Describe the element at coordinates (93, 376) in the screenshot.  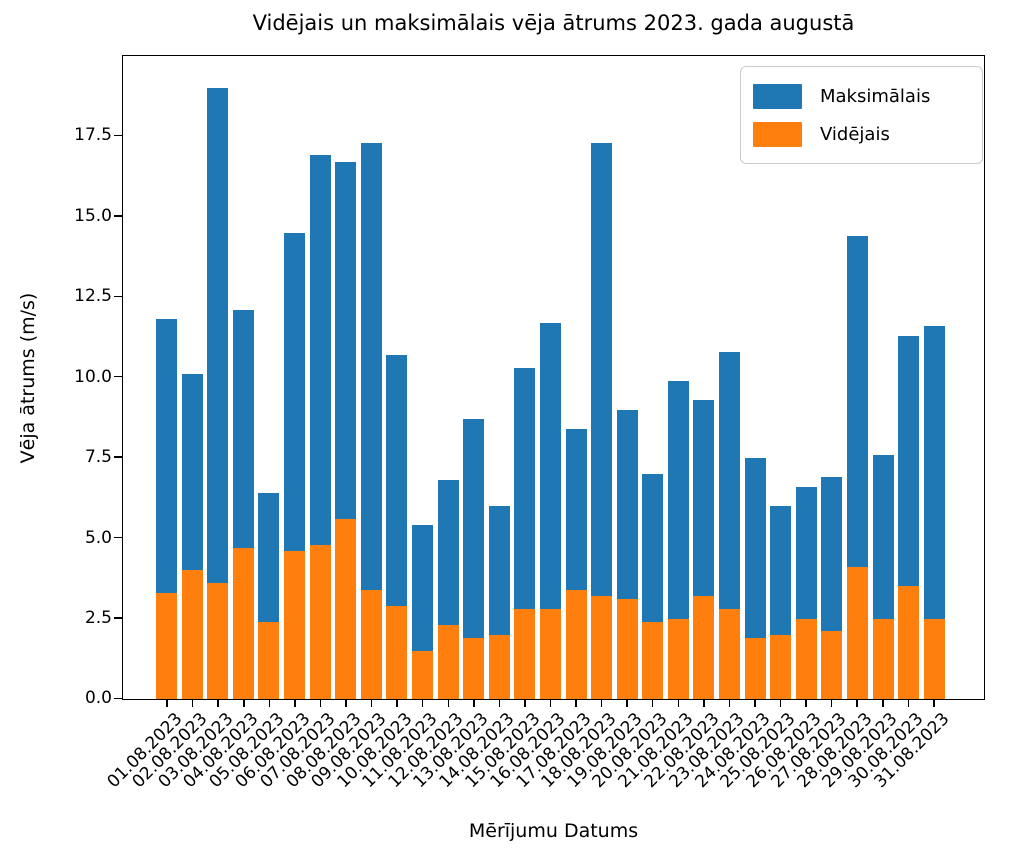
I see `y-tick-label: 10.0` at that location.